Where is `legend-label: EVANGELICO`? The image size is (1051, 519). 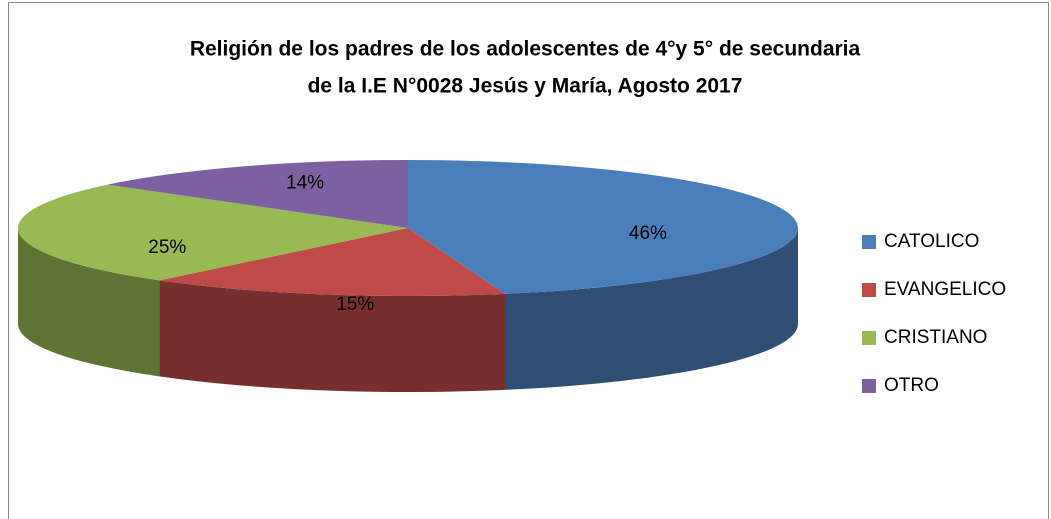
legend-label: EVANGELICO is located at coordinates (945, 289).